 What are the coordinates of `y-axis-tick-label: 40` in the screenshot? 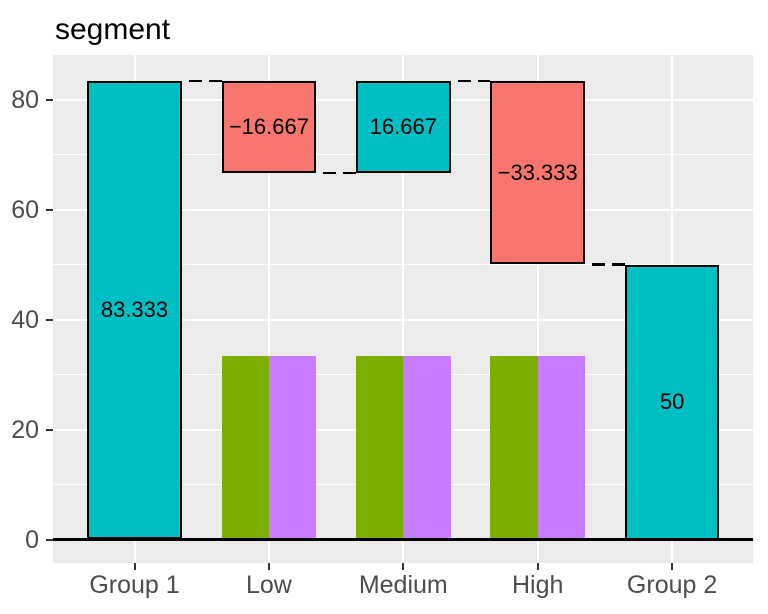 It's located at (25, 319).